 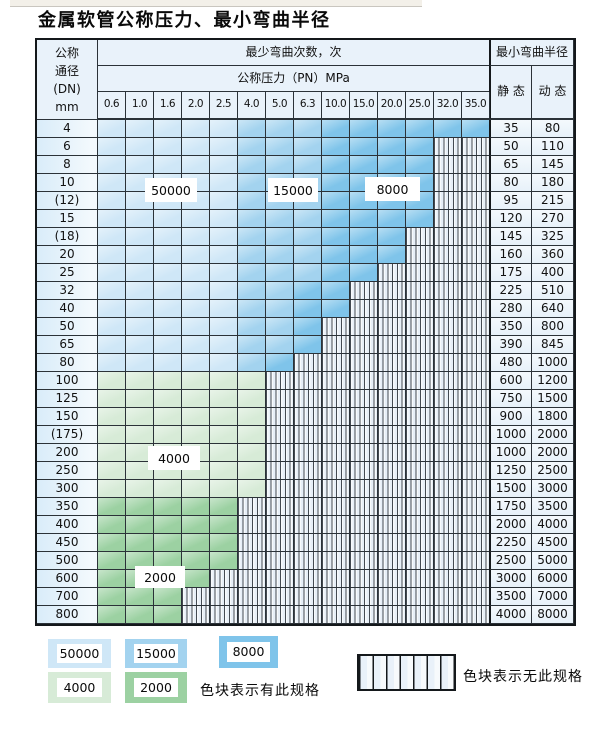 I want to click on dn-cell: (18), so click(x=67, y=237).